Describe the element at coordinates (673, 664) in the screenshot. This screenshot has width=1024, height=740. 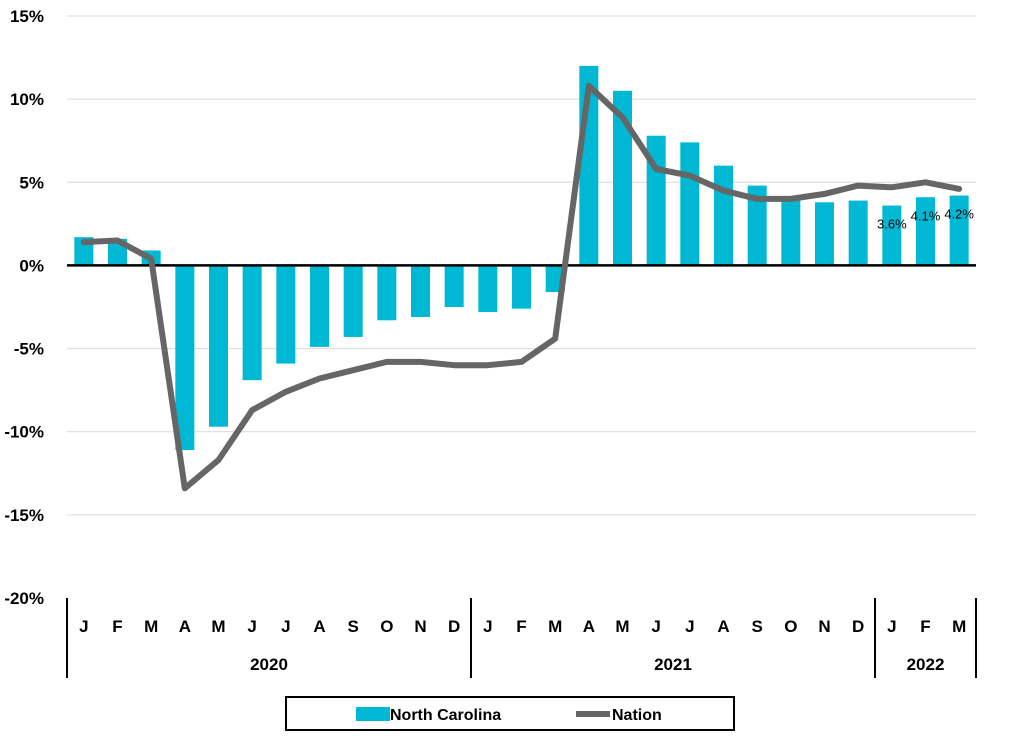
I see `year-label: 2021` at that location.